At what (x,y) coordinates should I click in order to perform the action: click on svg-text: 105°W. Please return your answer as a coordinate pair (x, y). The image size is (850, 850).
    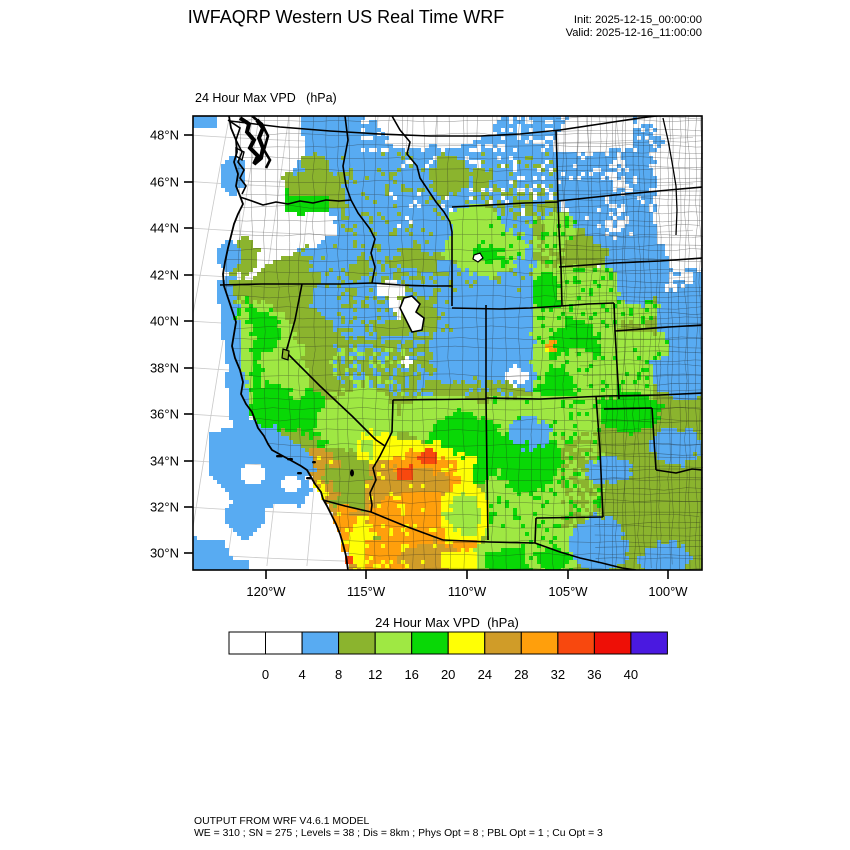
    Looking at the image, I should click on (568, 591).